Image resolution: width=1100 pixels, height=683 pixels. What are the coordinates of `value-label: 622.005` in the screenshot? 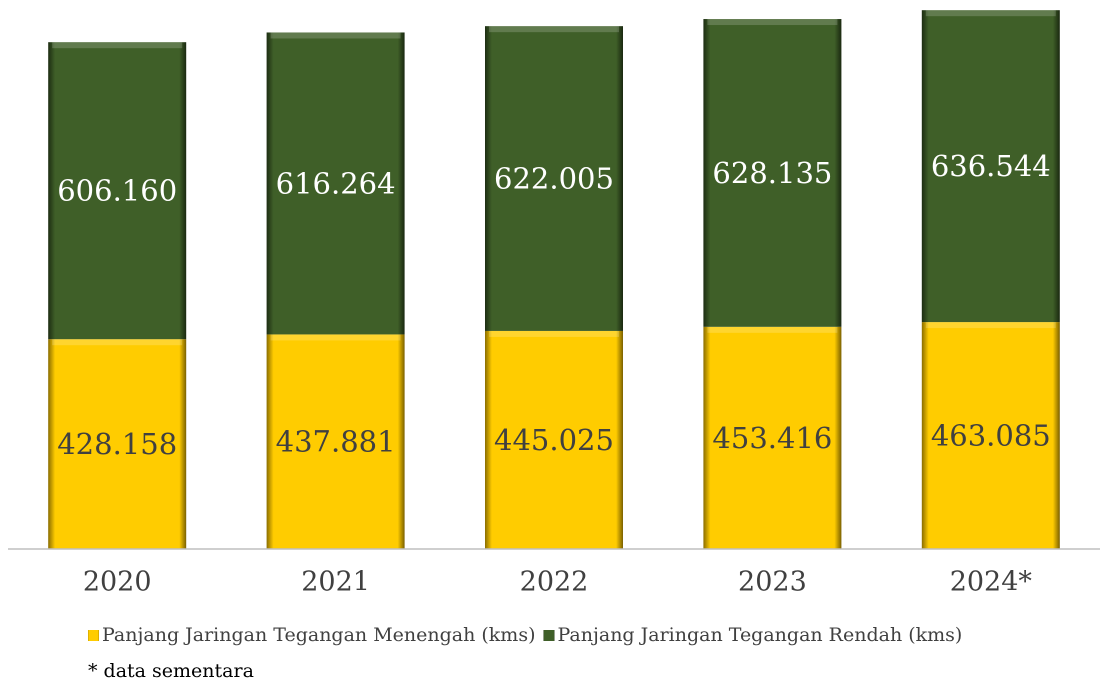 It's located at (554, 179).